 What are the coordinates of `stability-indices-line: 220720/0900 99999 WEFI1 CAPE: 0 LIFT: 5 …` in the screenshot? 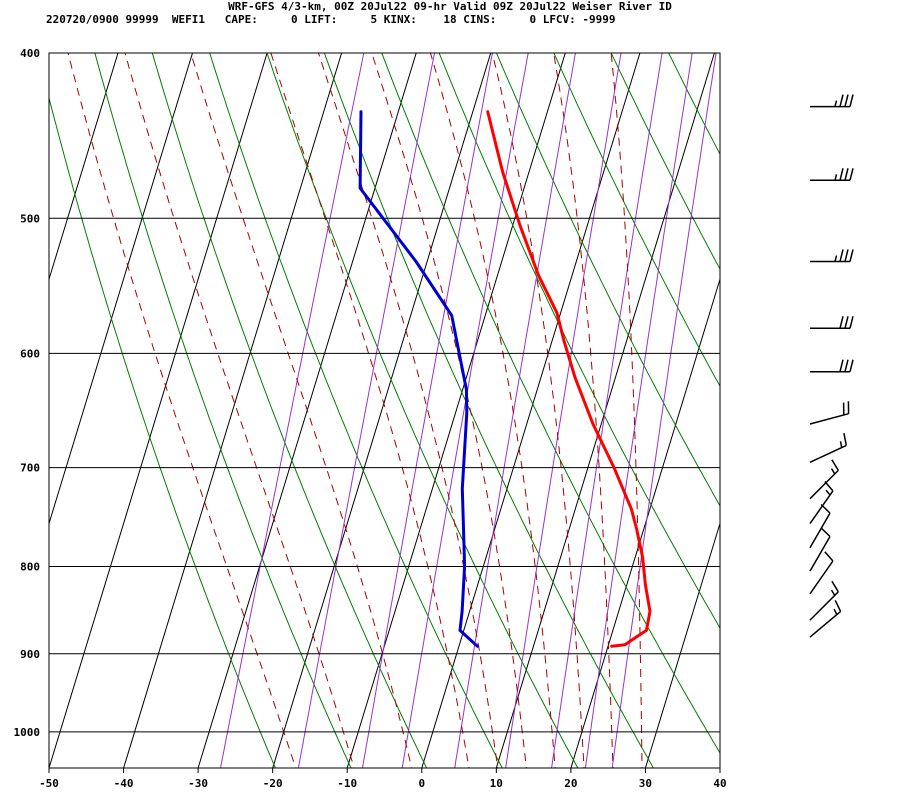 It's located at (331, 19).